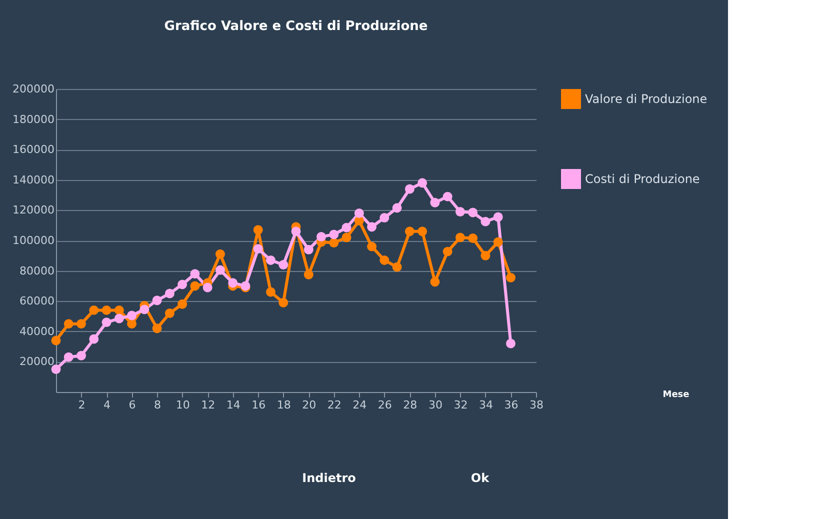  What do you see at coordinates (329, 478) in the screenshot?
I see `text: Indietro` at bounding box center [329, 478].